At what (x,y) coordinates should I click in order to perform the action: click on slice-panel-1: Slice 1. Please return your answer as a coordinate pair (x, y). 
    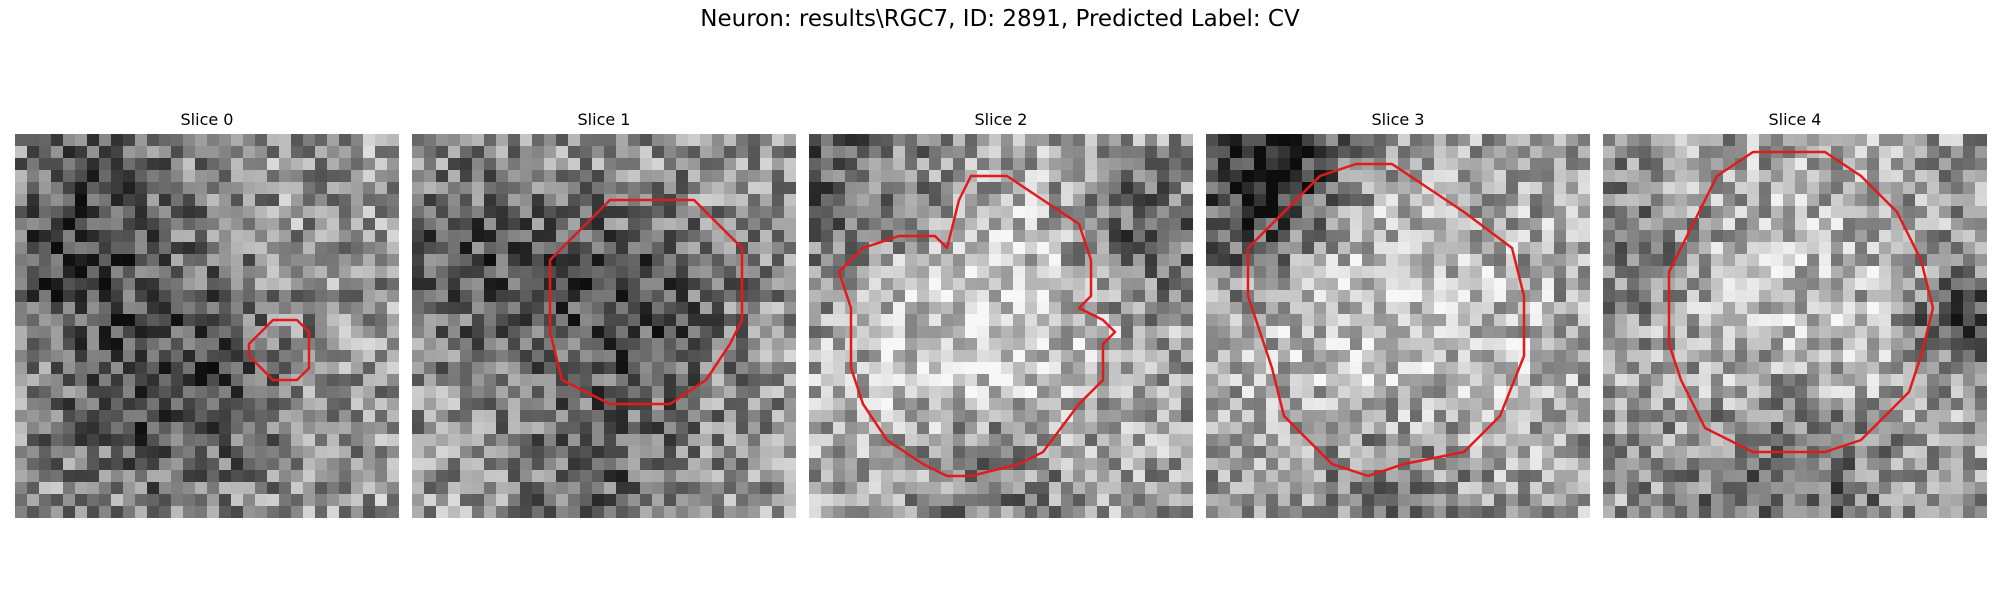
    Looking at the image, I should click on (604, 313).